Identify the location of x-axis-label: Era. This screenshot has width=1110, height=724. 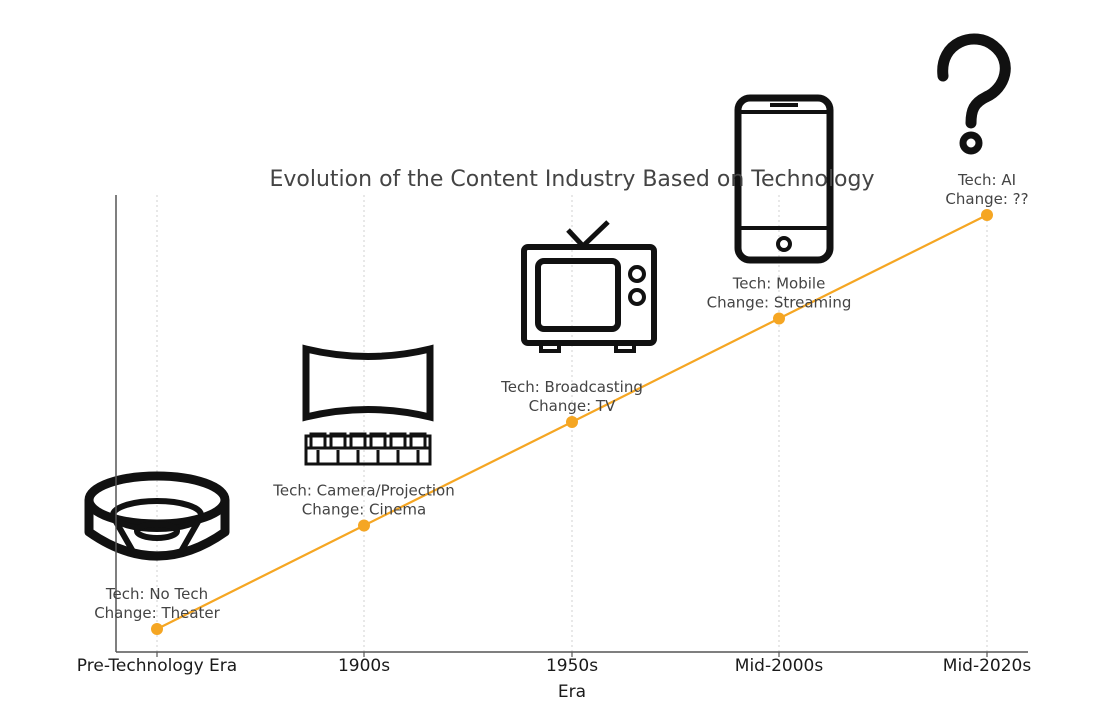
(572, 692).